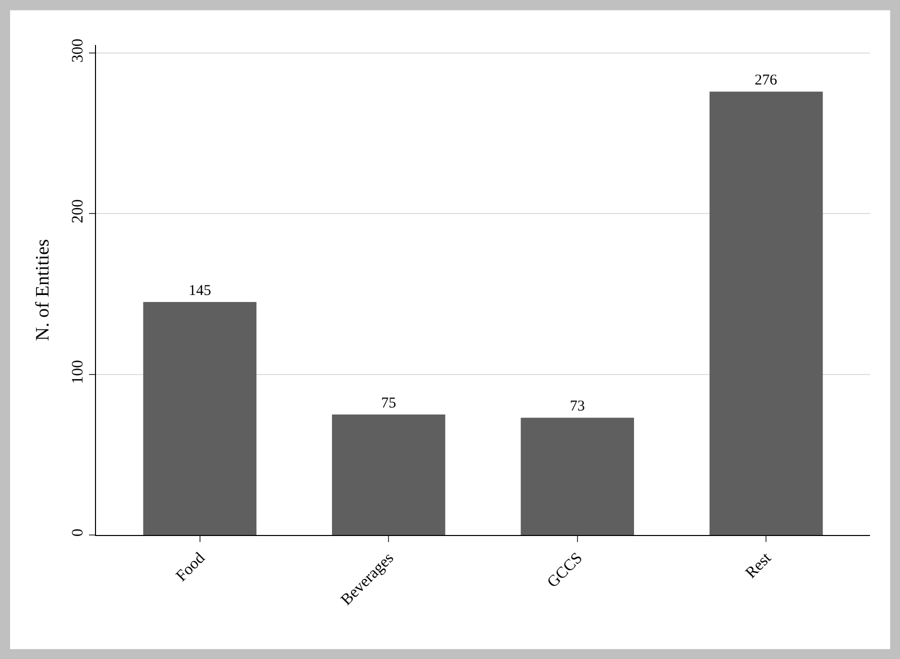  Describe the element at coordinates (759, 565) in the screenshot. I see `x-tick-label: Rest` at that location.